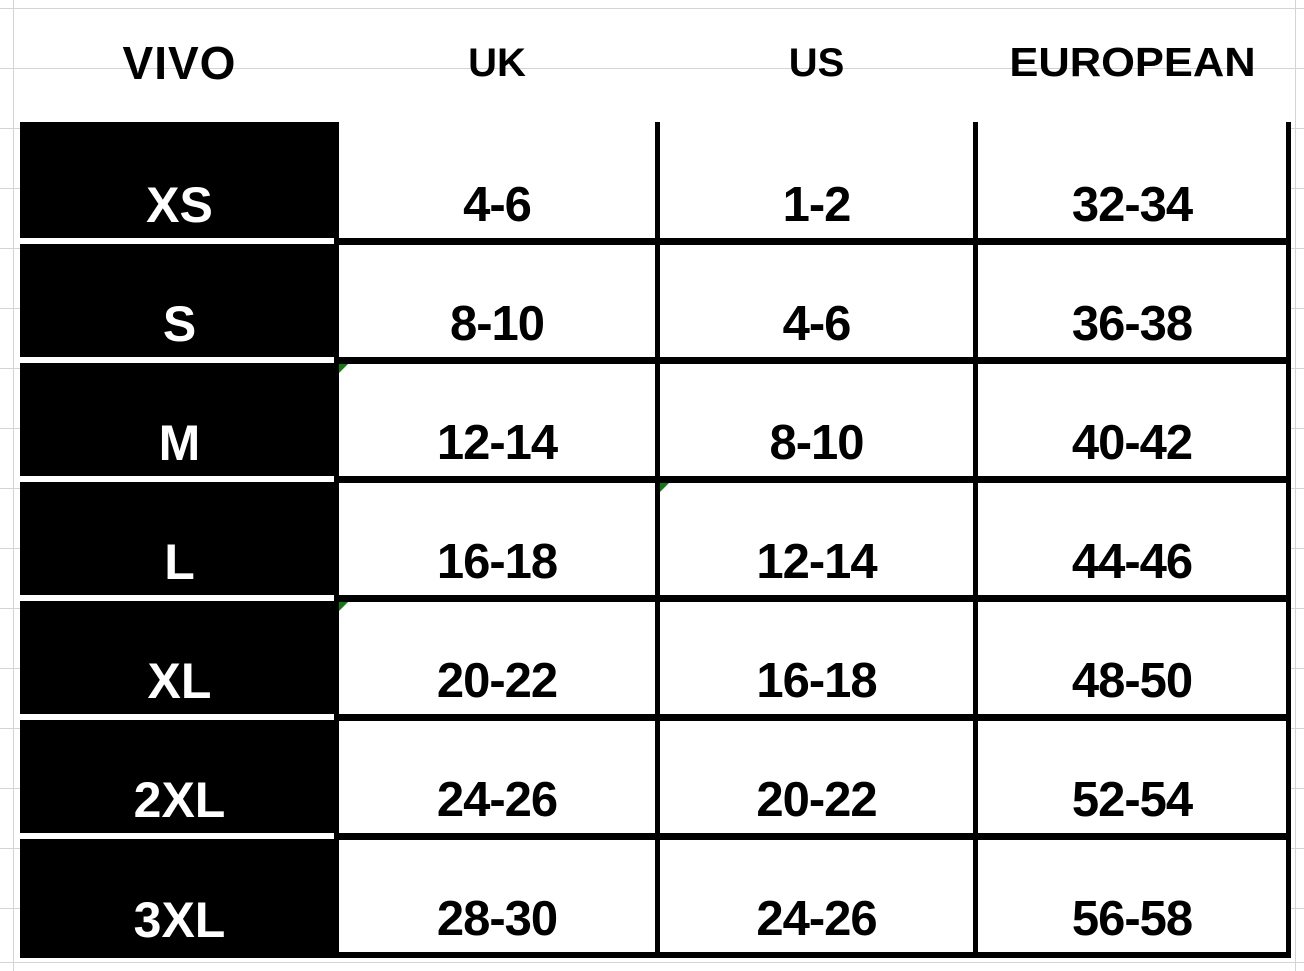 The image size is (1304, 971). I want to click on column-header-vivo: VIVO, so click(180, 65).